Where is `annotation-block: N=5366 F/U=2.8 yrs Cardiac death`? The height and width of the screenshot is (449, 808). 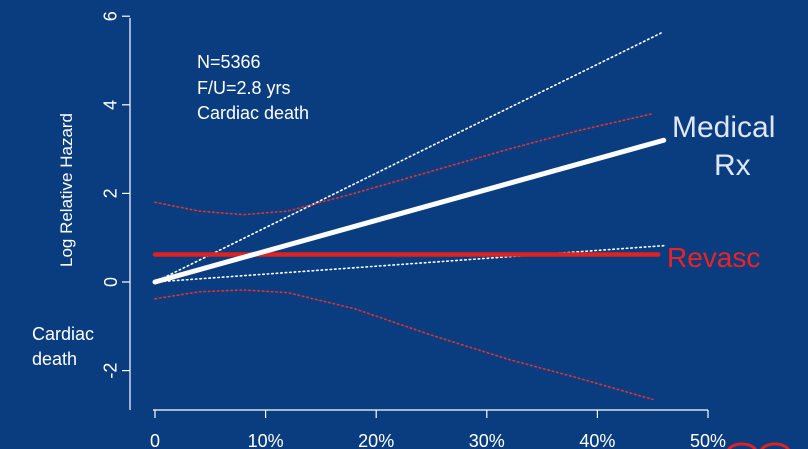 annotation-block: N=5366 F/U=2.8 yrs Cardiac death is located at coordinates (253, 87).